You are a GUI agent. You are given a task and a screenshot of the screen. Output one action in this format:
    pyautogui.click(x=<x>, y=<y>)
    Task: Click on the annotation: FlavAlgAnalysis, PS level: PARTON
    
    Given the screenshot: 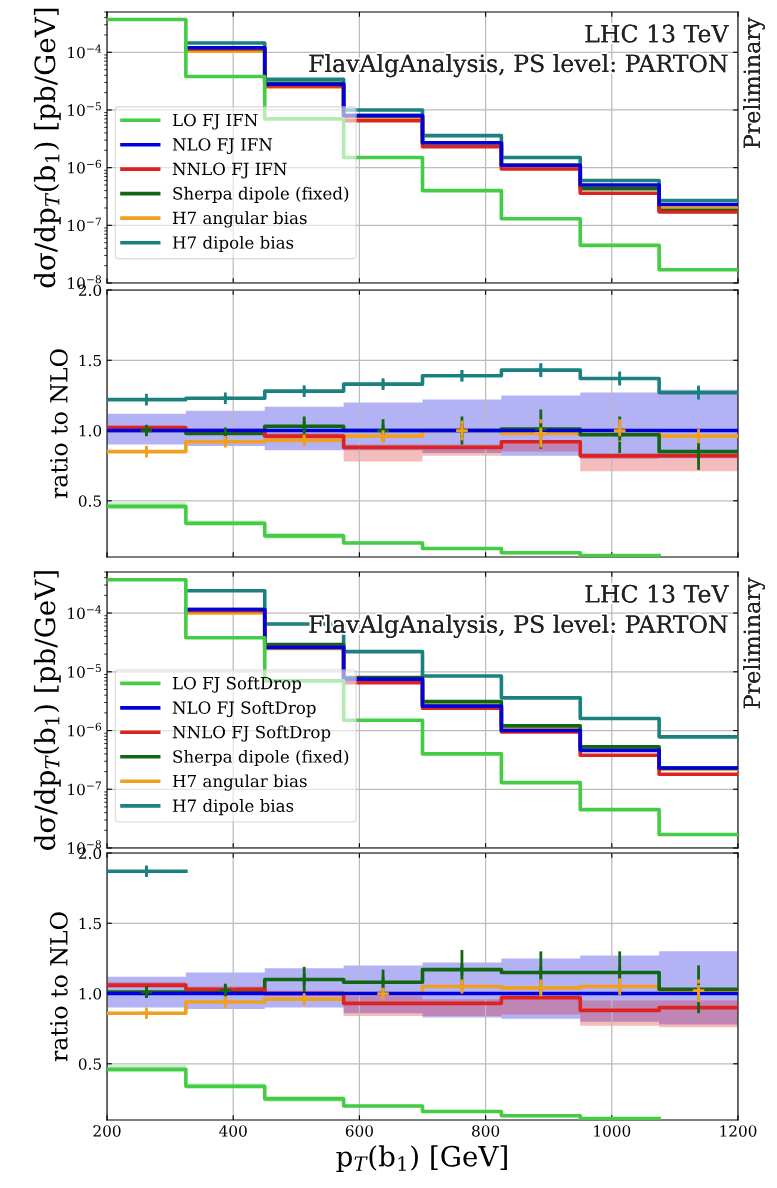 What is the action you would take?
    pyautogui.click(x=518, y=66)
    